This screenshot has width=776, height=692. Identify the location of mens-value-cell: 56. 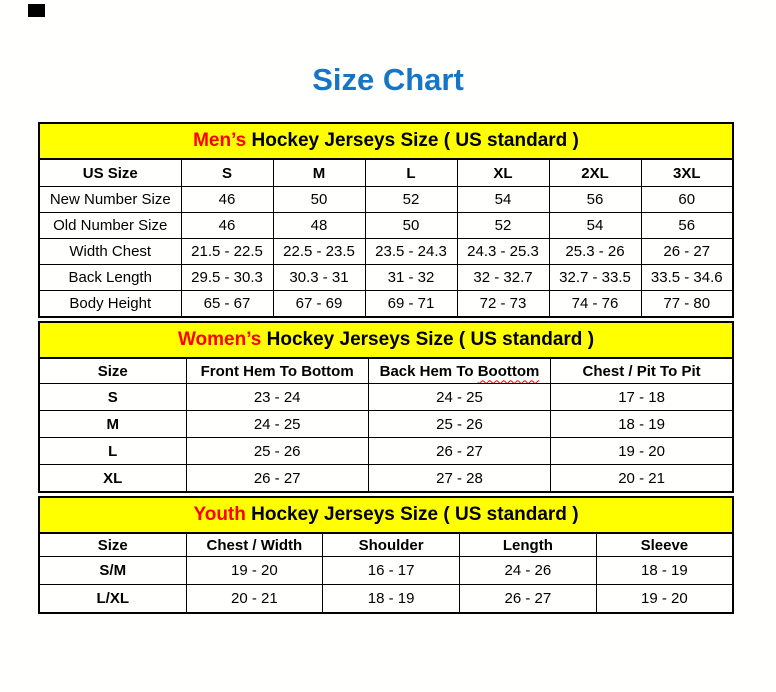
(687, 225).